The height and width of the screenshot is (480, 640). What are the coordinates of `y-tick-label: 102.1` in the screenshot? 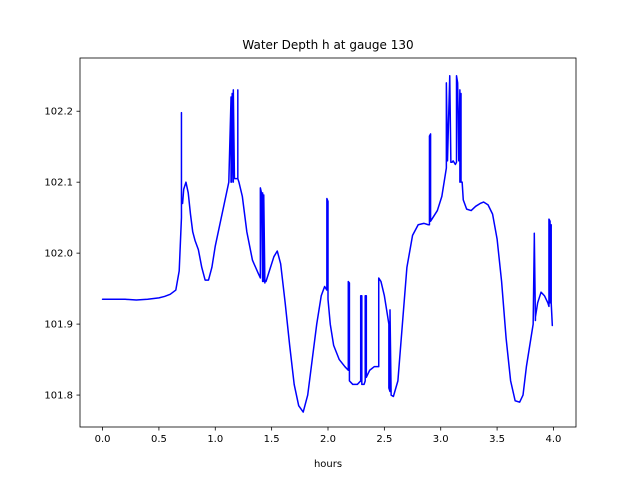 It's located at (58, 183).